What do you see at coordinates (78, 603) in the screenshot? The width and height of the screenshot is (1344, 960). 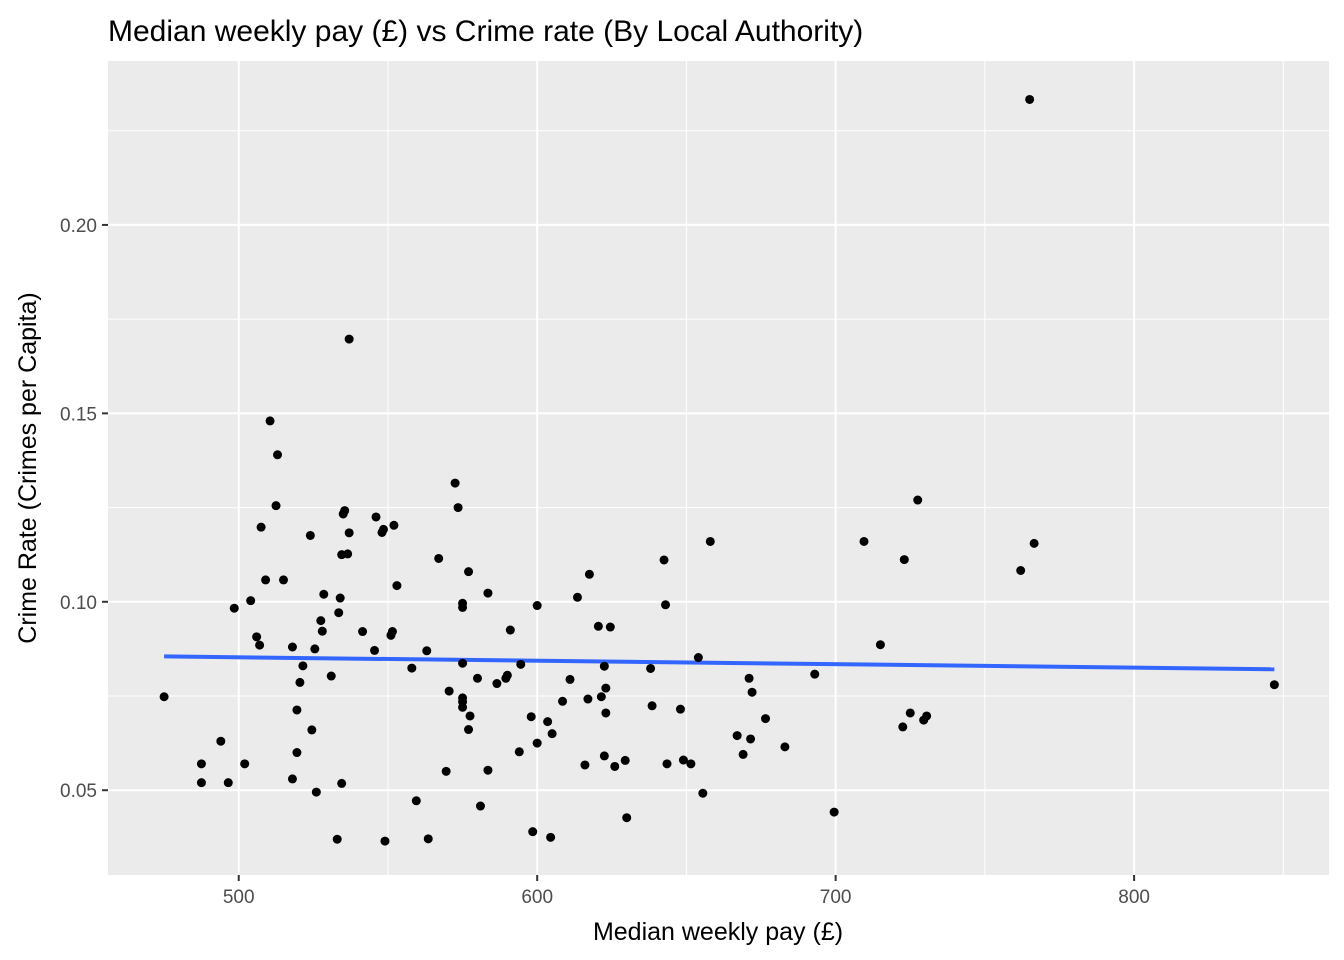 I see `y-tick-label: 0.10` at bounding box center [78, 603].